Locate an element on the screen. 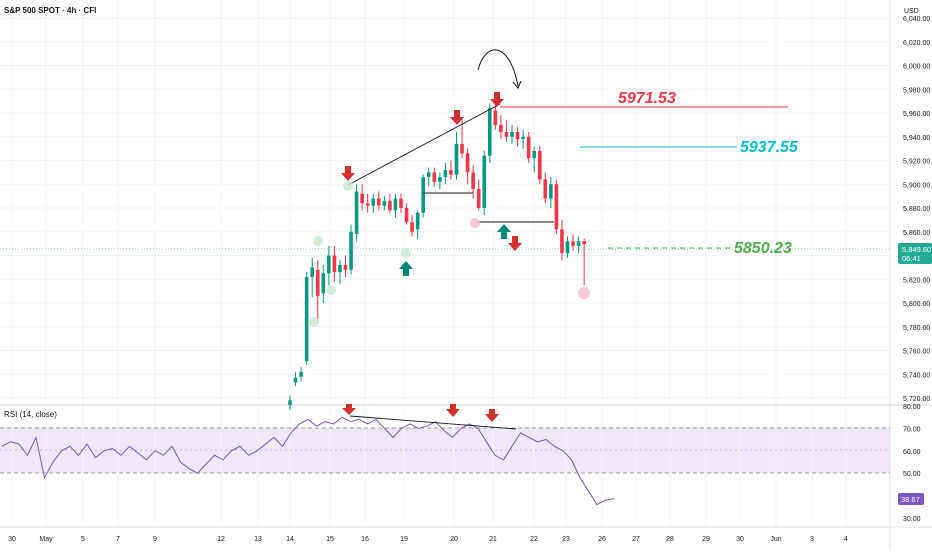  time-tick-label: 15 is located at coordinates (330, 539).